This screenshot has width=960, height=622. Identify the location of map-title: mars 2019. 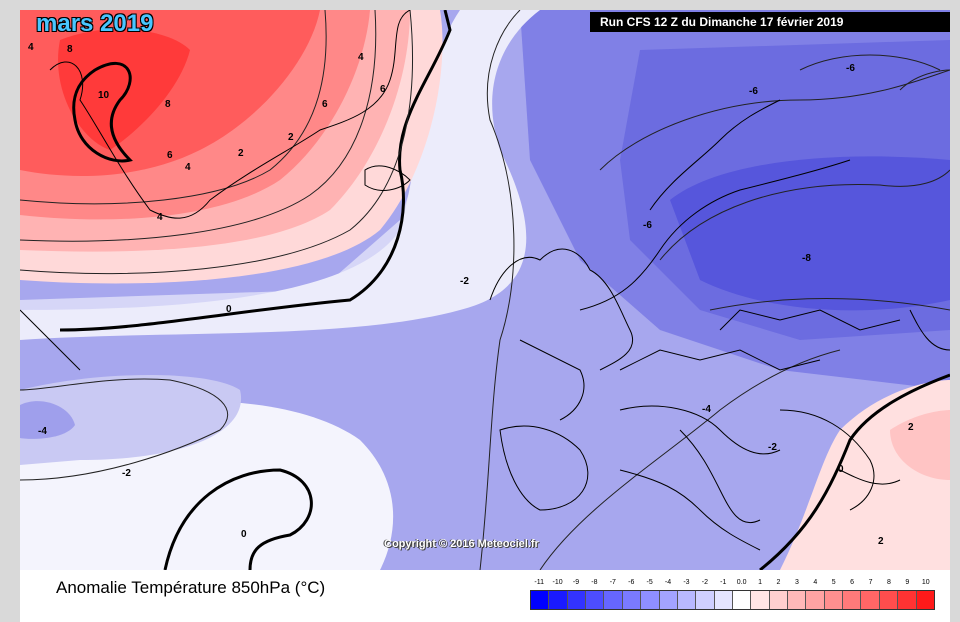
(95, 23).